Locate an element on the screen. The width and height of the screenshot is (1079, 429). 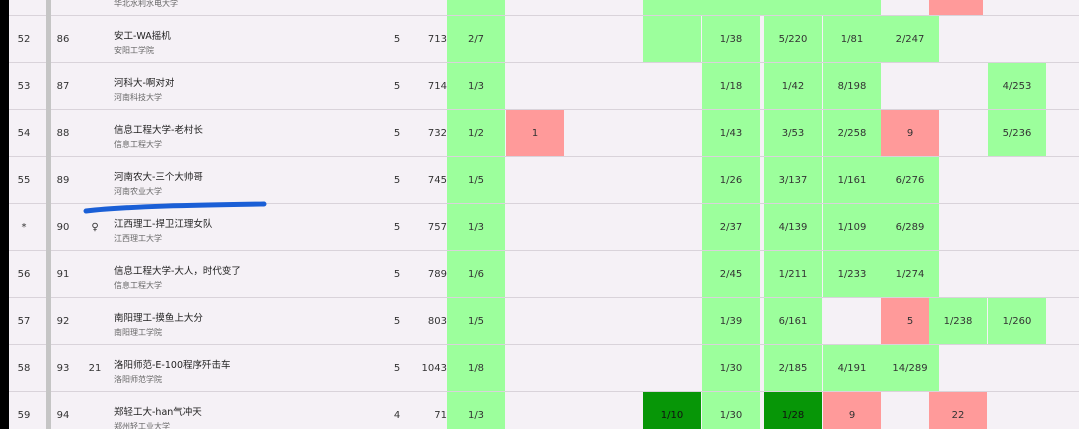
problem-cell: 1/39 is located at coordinates (731, 321).